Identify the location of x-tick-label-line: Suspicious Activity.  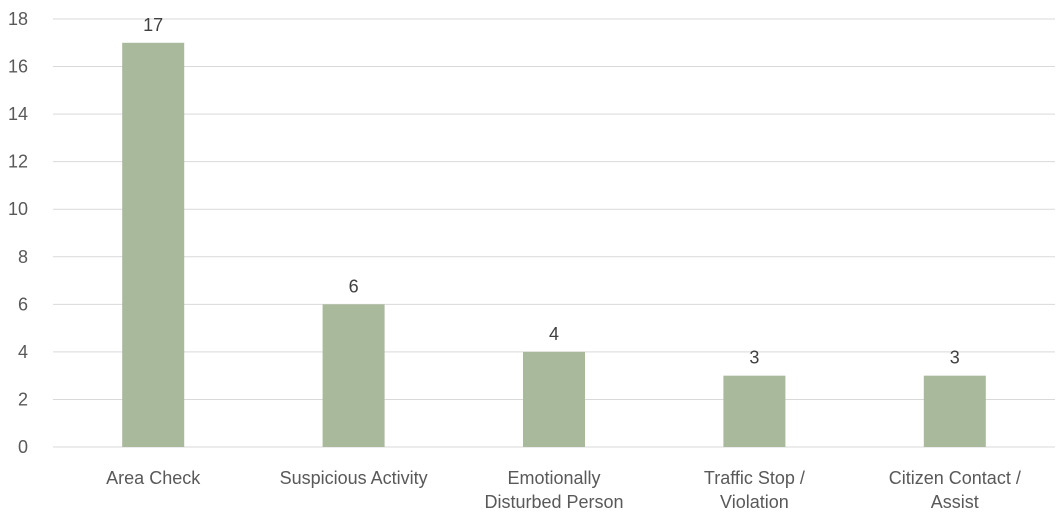
(354, 478).